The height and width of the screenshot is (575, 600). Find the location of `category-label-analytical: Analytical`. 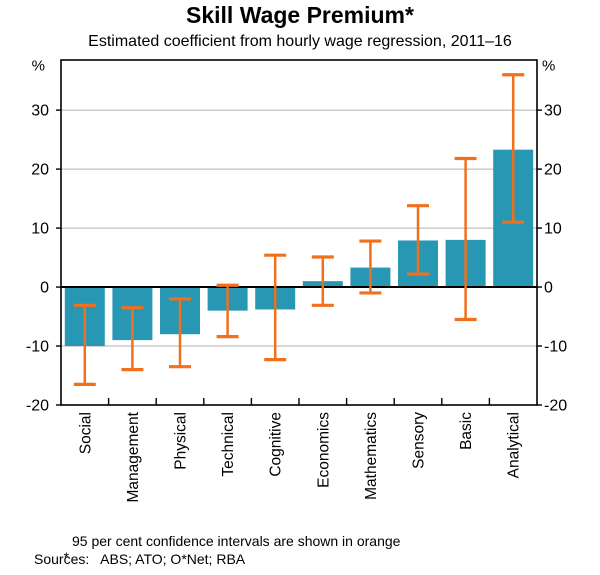

category-label-analytical: Analytical is located at coordinates (514, 445).